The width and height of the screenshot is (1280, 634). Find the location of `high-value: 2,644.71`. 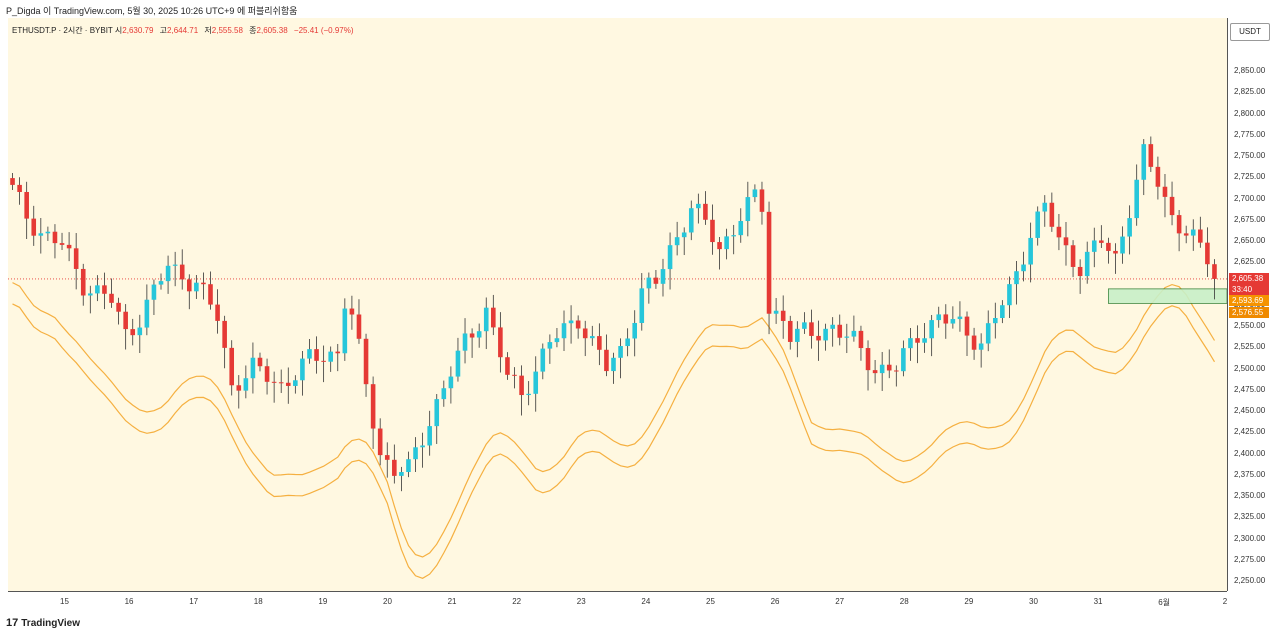

high-value: 2,644.71 is located at coordinates (183, 30).